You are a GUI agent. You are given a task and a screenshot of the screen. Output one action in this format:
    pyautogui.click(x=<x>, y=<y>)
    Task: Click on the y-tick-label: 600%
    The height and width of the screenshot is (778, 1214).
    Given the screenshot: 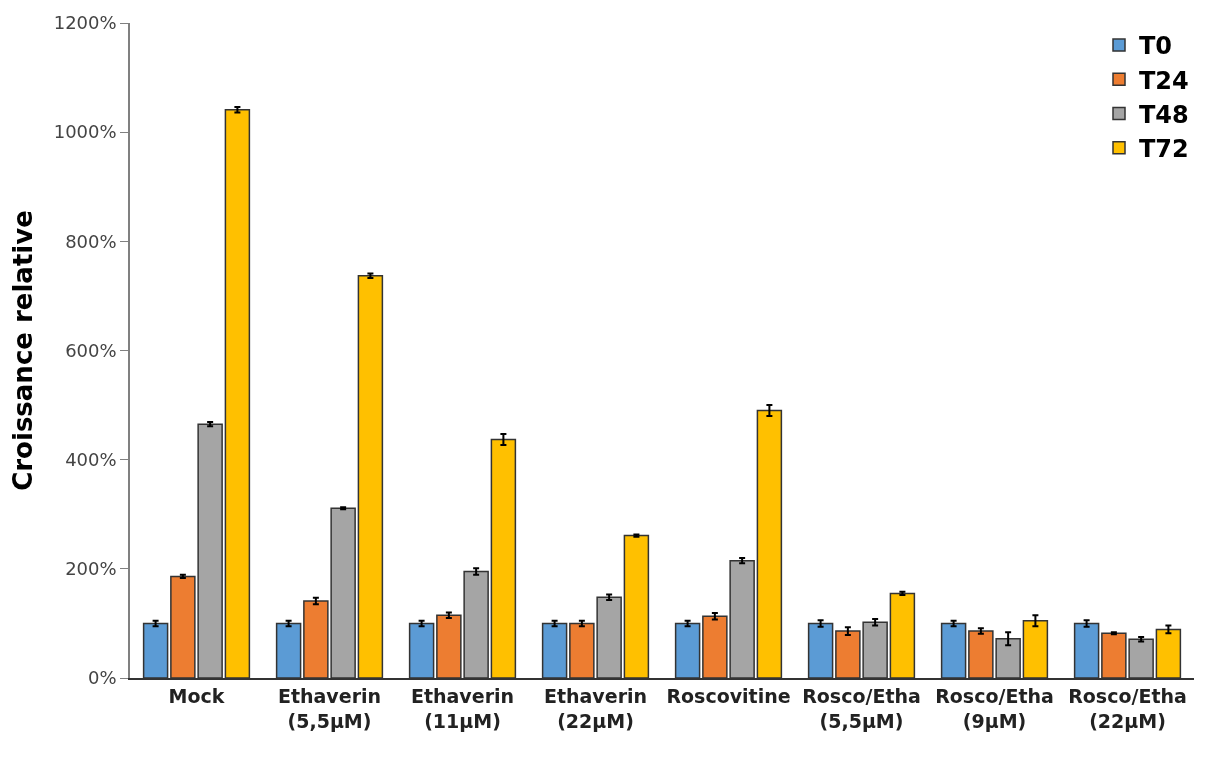 What is the action you would take?
    pyautogui.click(x=91, y=350)
    